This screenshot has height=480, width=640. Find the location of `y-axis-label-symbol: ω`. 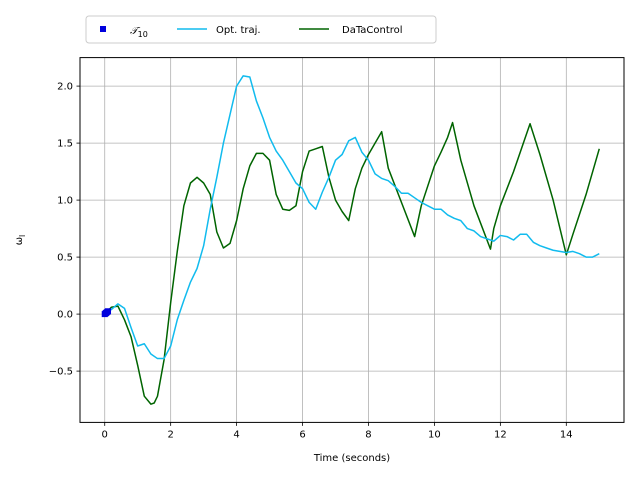

y-axis-label-symbol: ω is located at coordinates (19, 241).